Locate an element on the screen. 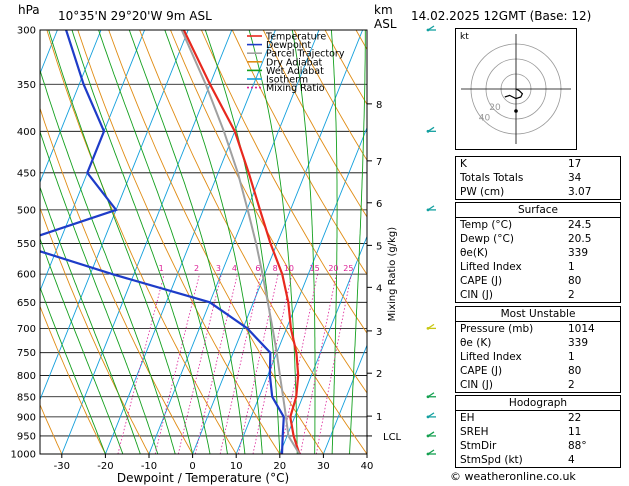  mixing-ratio-label: 2 is located at coordinates (196, 268).